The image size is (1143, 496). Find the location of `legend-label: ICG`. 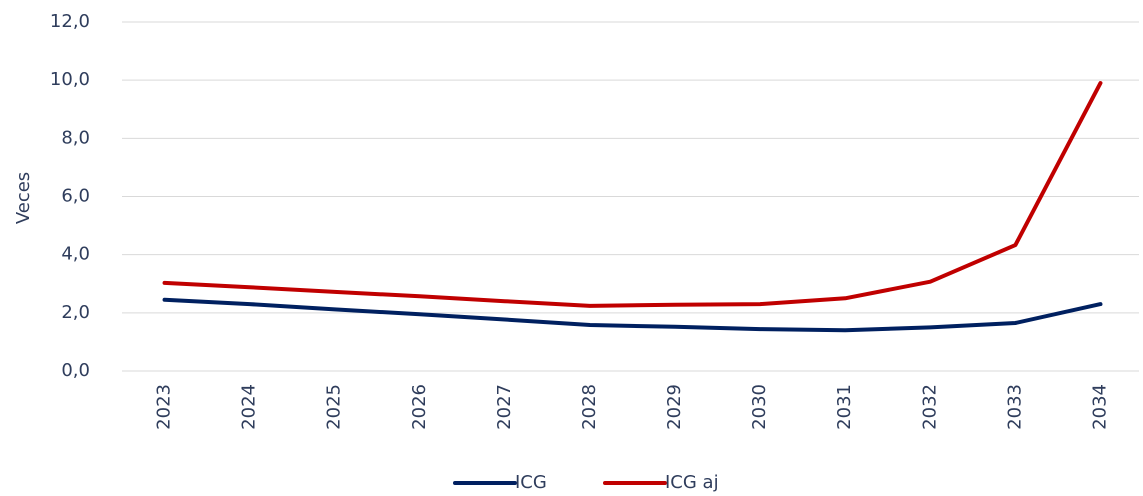

legend-label: ICG is located at coordinates (531, 482).